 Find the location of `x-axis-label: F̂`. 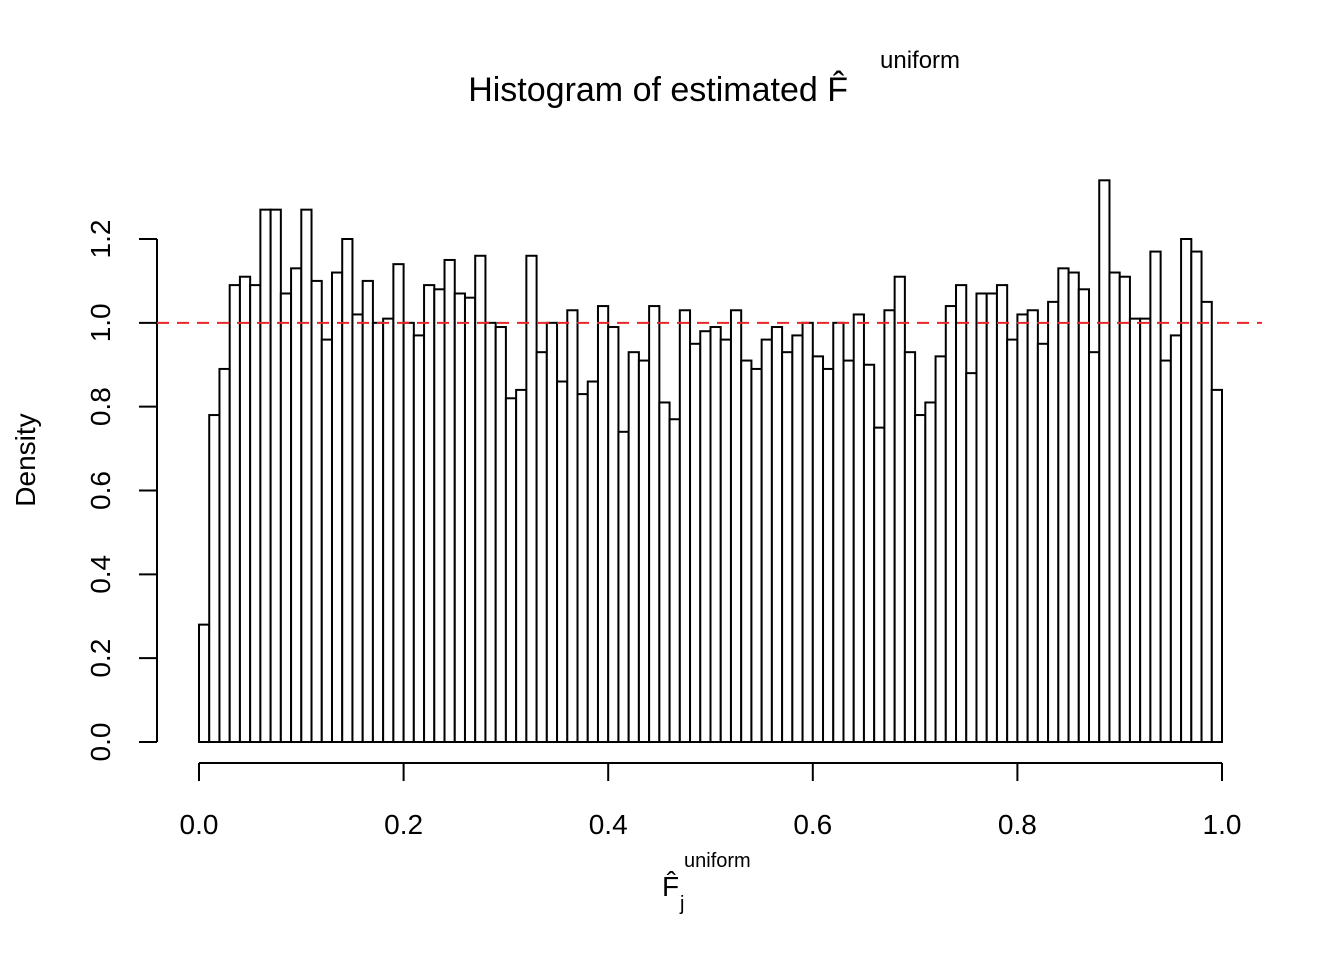

x-axis-label: F̂ is located at coordinates (670, 886).